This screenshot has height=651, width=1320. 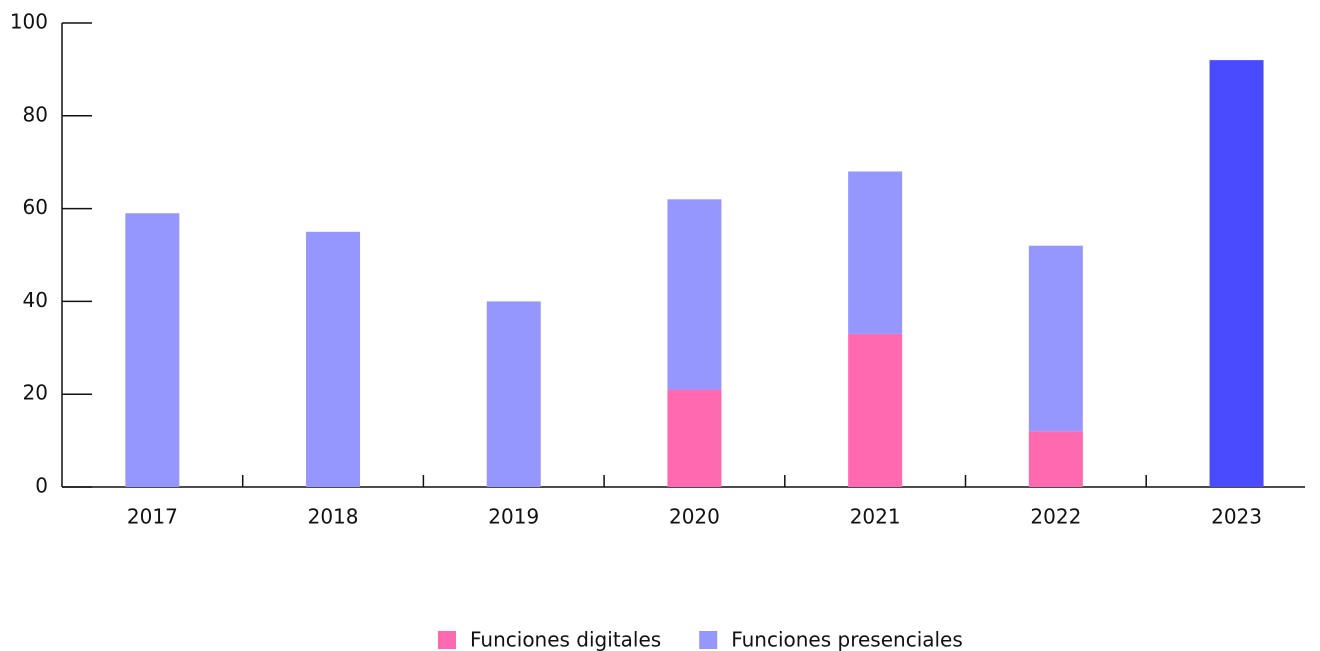 What do you see at coordinates (1236, 517) in the screenshot?
I see `x-tick-label: 2023` at bounding box center [1236, 517].